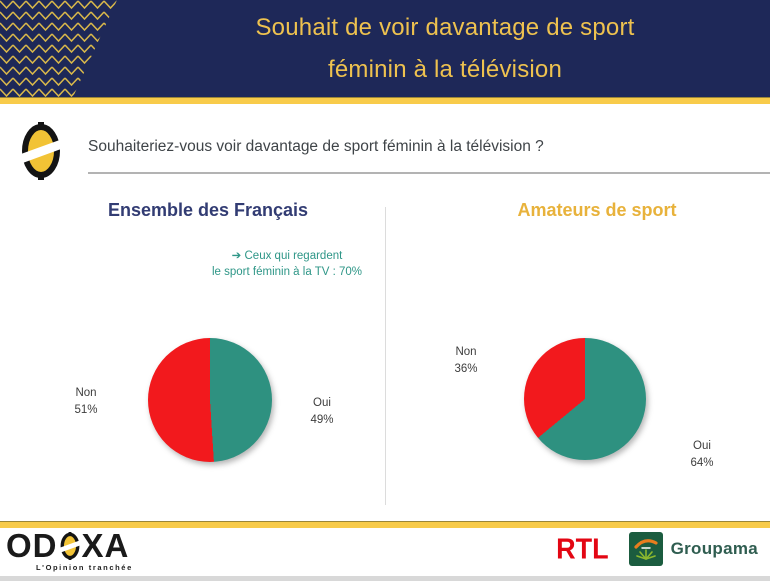  I want to click on odoxa-wordmark: OD XA, so click(69, 545).